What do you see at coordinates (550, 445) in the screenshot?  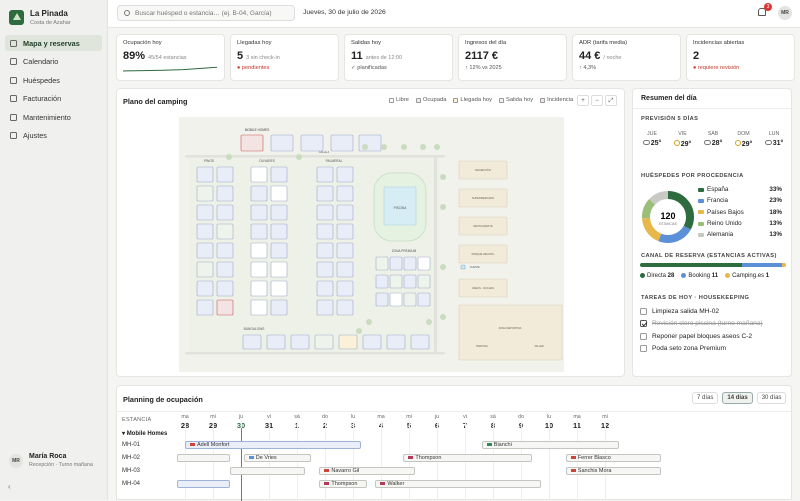 I see `booking-bar: Bianchi` at bounding box center [550, 445].